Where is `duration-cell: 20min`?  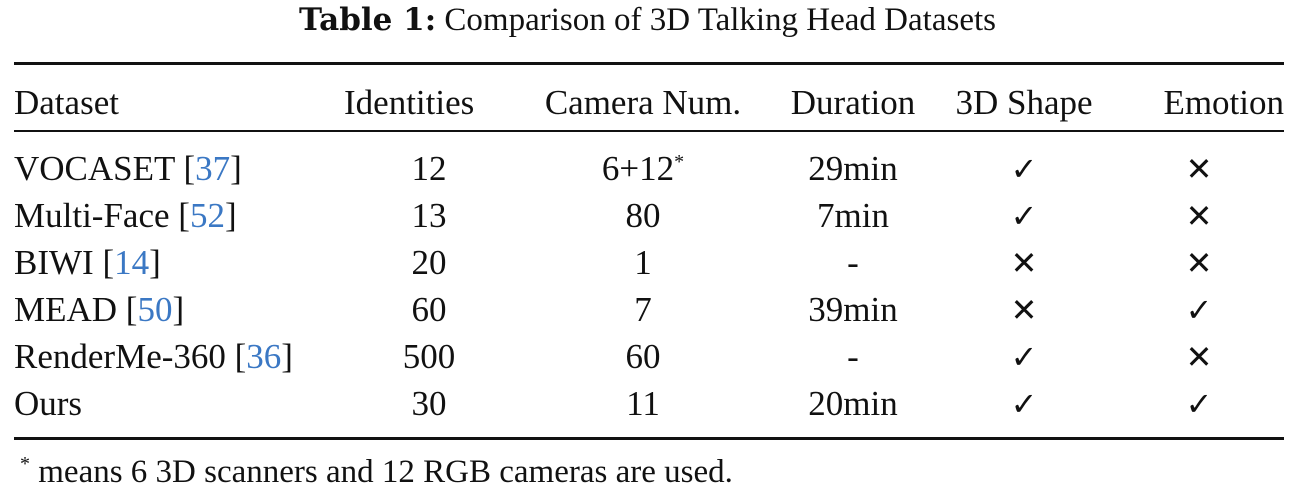 duration-cell: 20min is located at coordinates (853, 403).